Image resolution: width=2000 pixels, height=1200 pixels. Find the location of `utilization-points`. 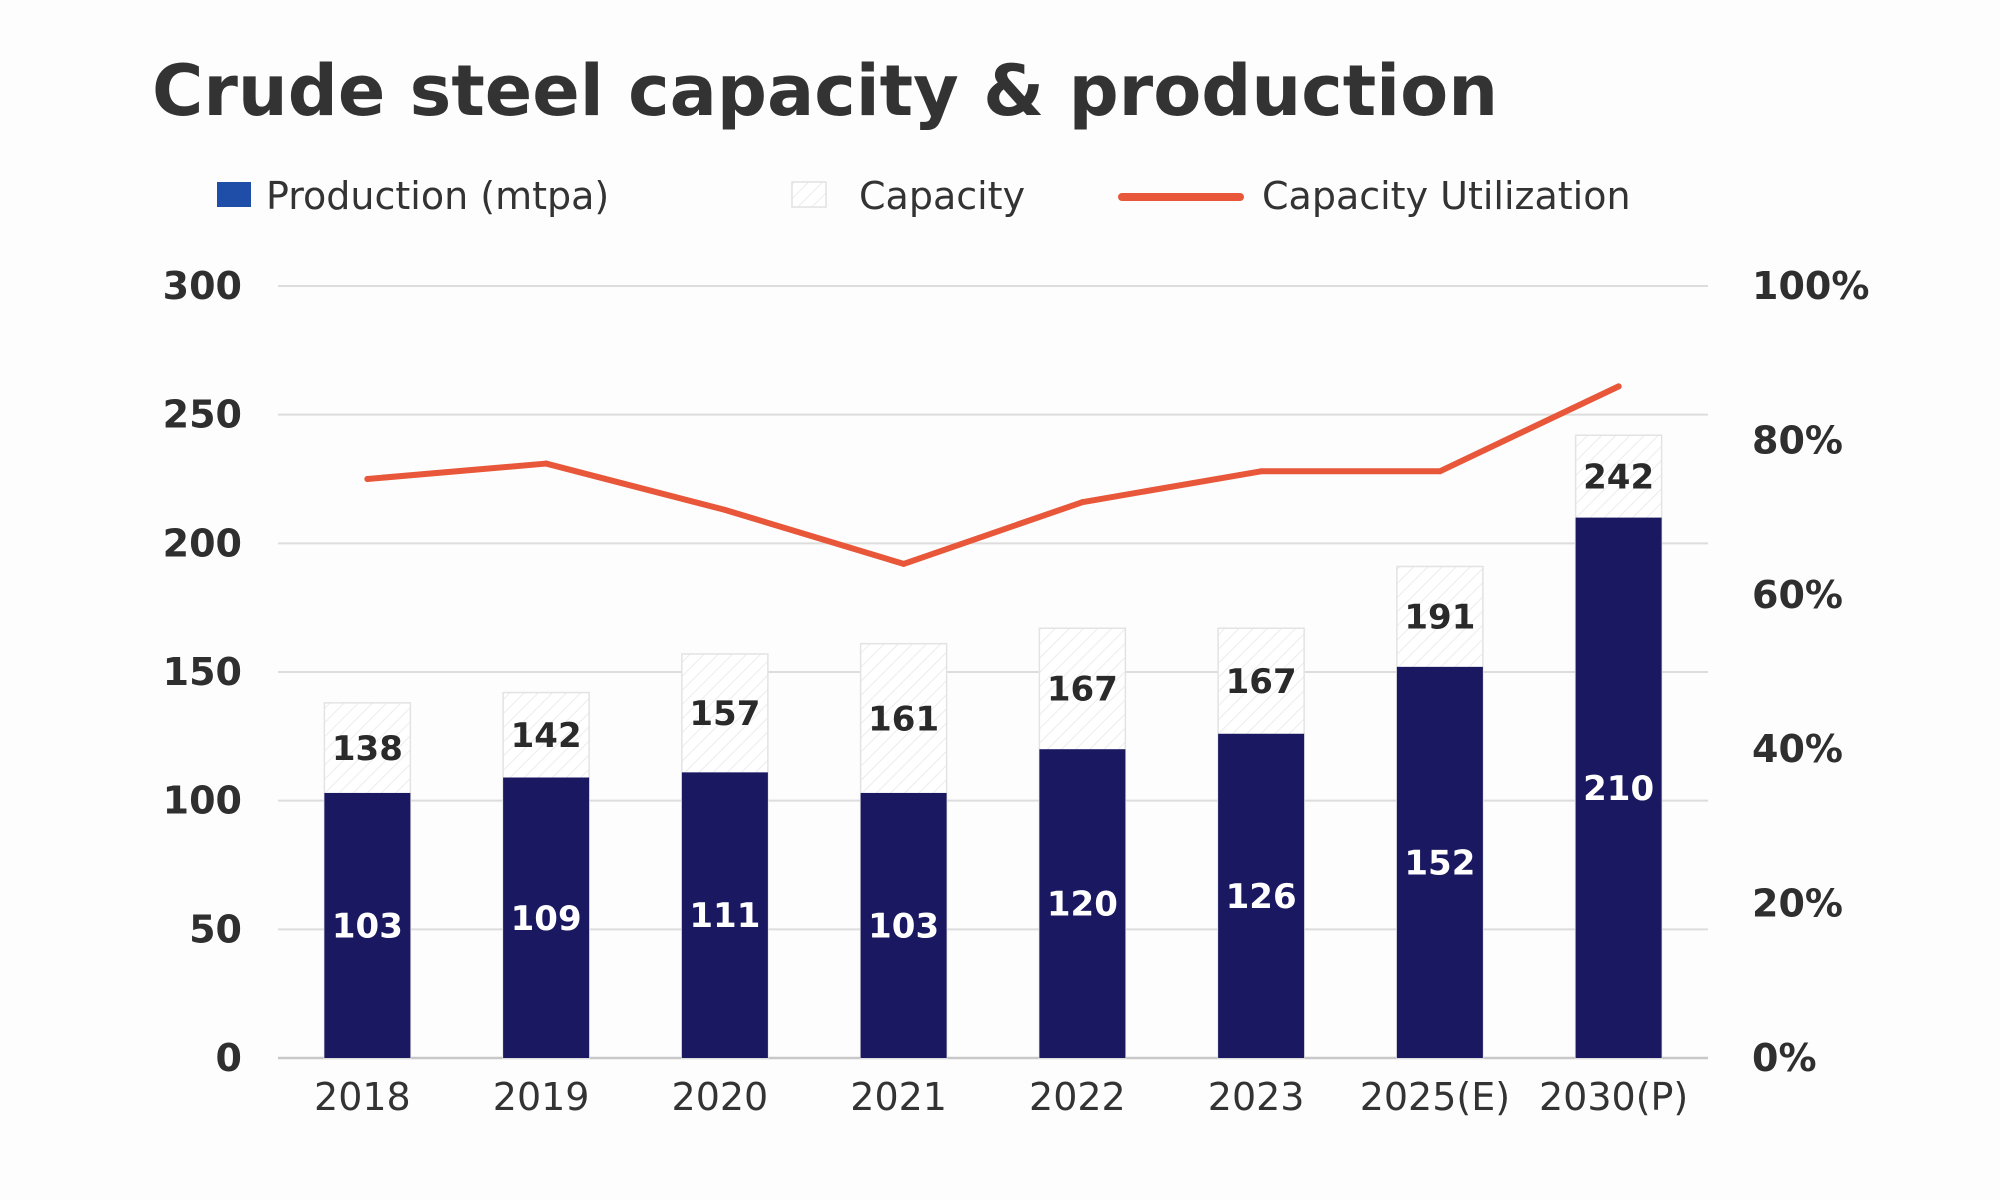

utilization-points is located at coordinates (993, 475).